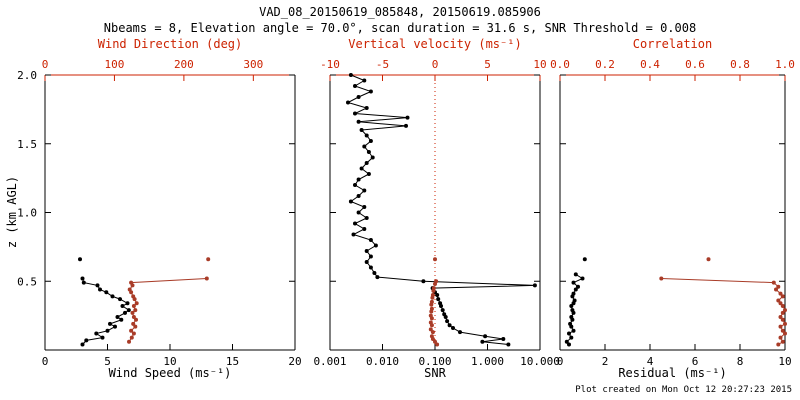 Image resolution: width=800 pixels, height=400 pixels. What do you see at coordinates (434, 313) in the screenshot?
I see `series-vertical_velocity` at bounding box center [434, 313].